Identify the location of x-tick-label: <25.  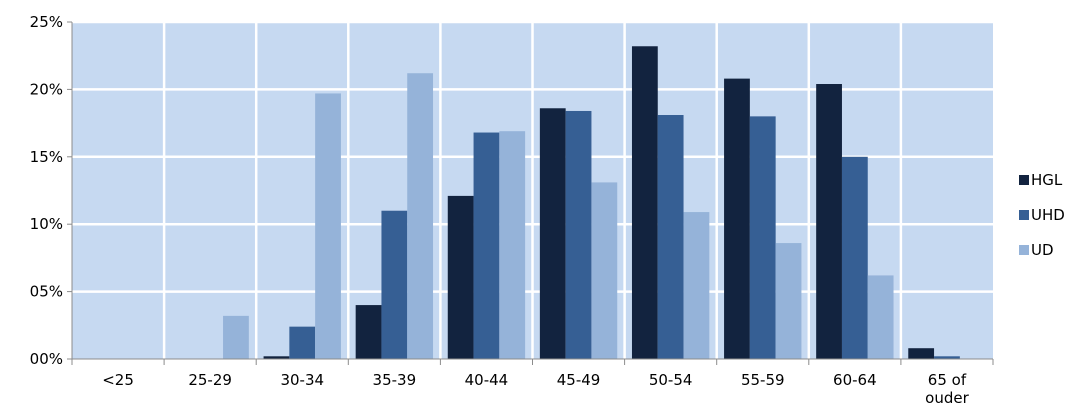
(118, 380).